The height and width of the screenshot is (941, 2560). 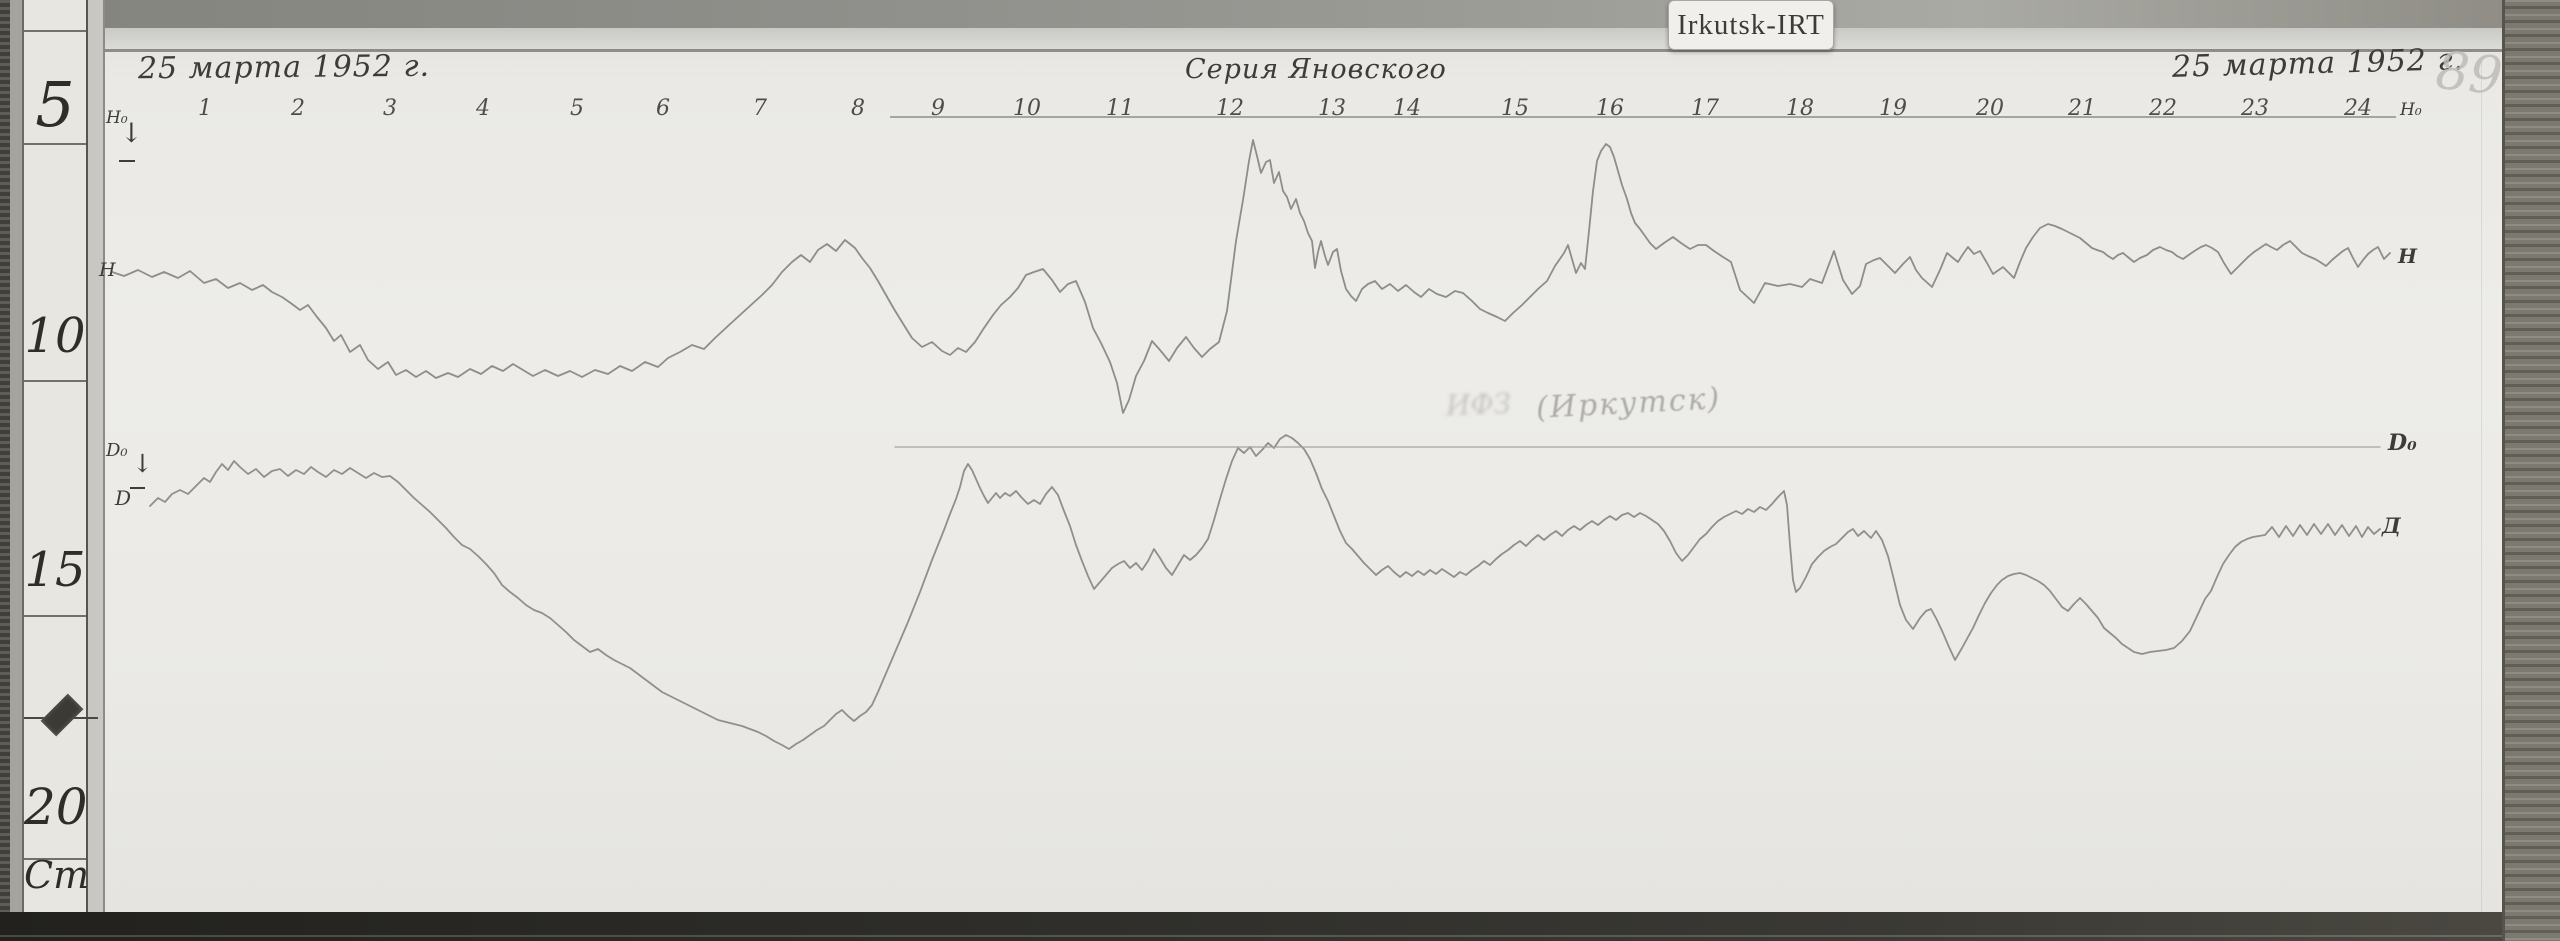 What do you see at coordinates (107, 270) in the screenshot?
I see `h-trace-label-left: Н` at bounding box center [107, 270].